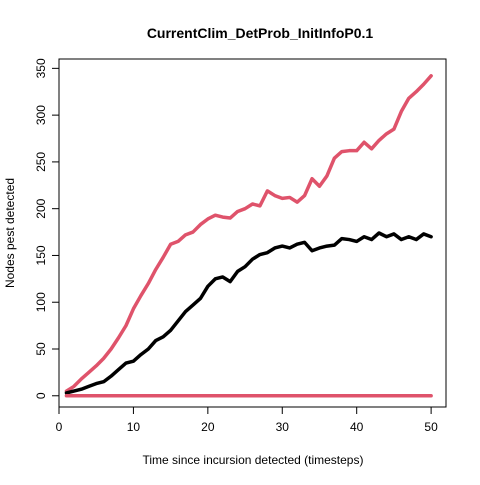 The image size is (480, 485). I want to click on x-tick-label: 30, so click(283, 427).